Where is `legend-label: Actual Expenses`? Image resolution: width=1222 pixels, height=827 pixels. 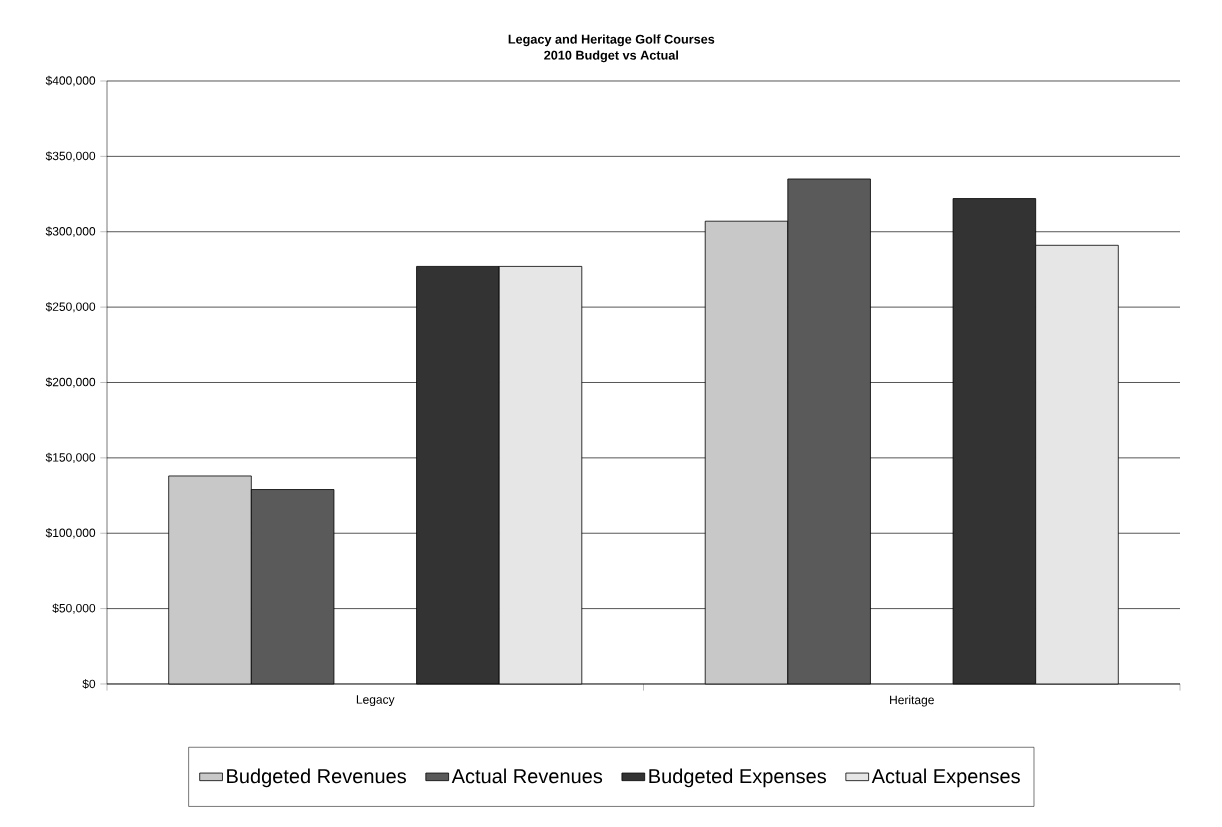 legend-label: Actual Expenses is located at coordinates (945, 778).